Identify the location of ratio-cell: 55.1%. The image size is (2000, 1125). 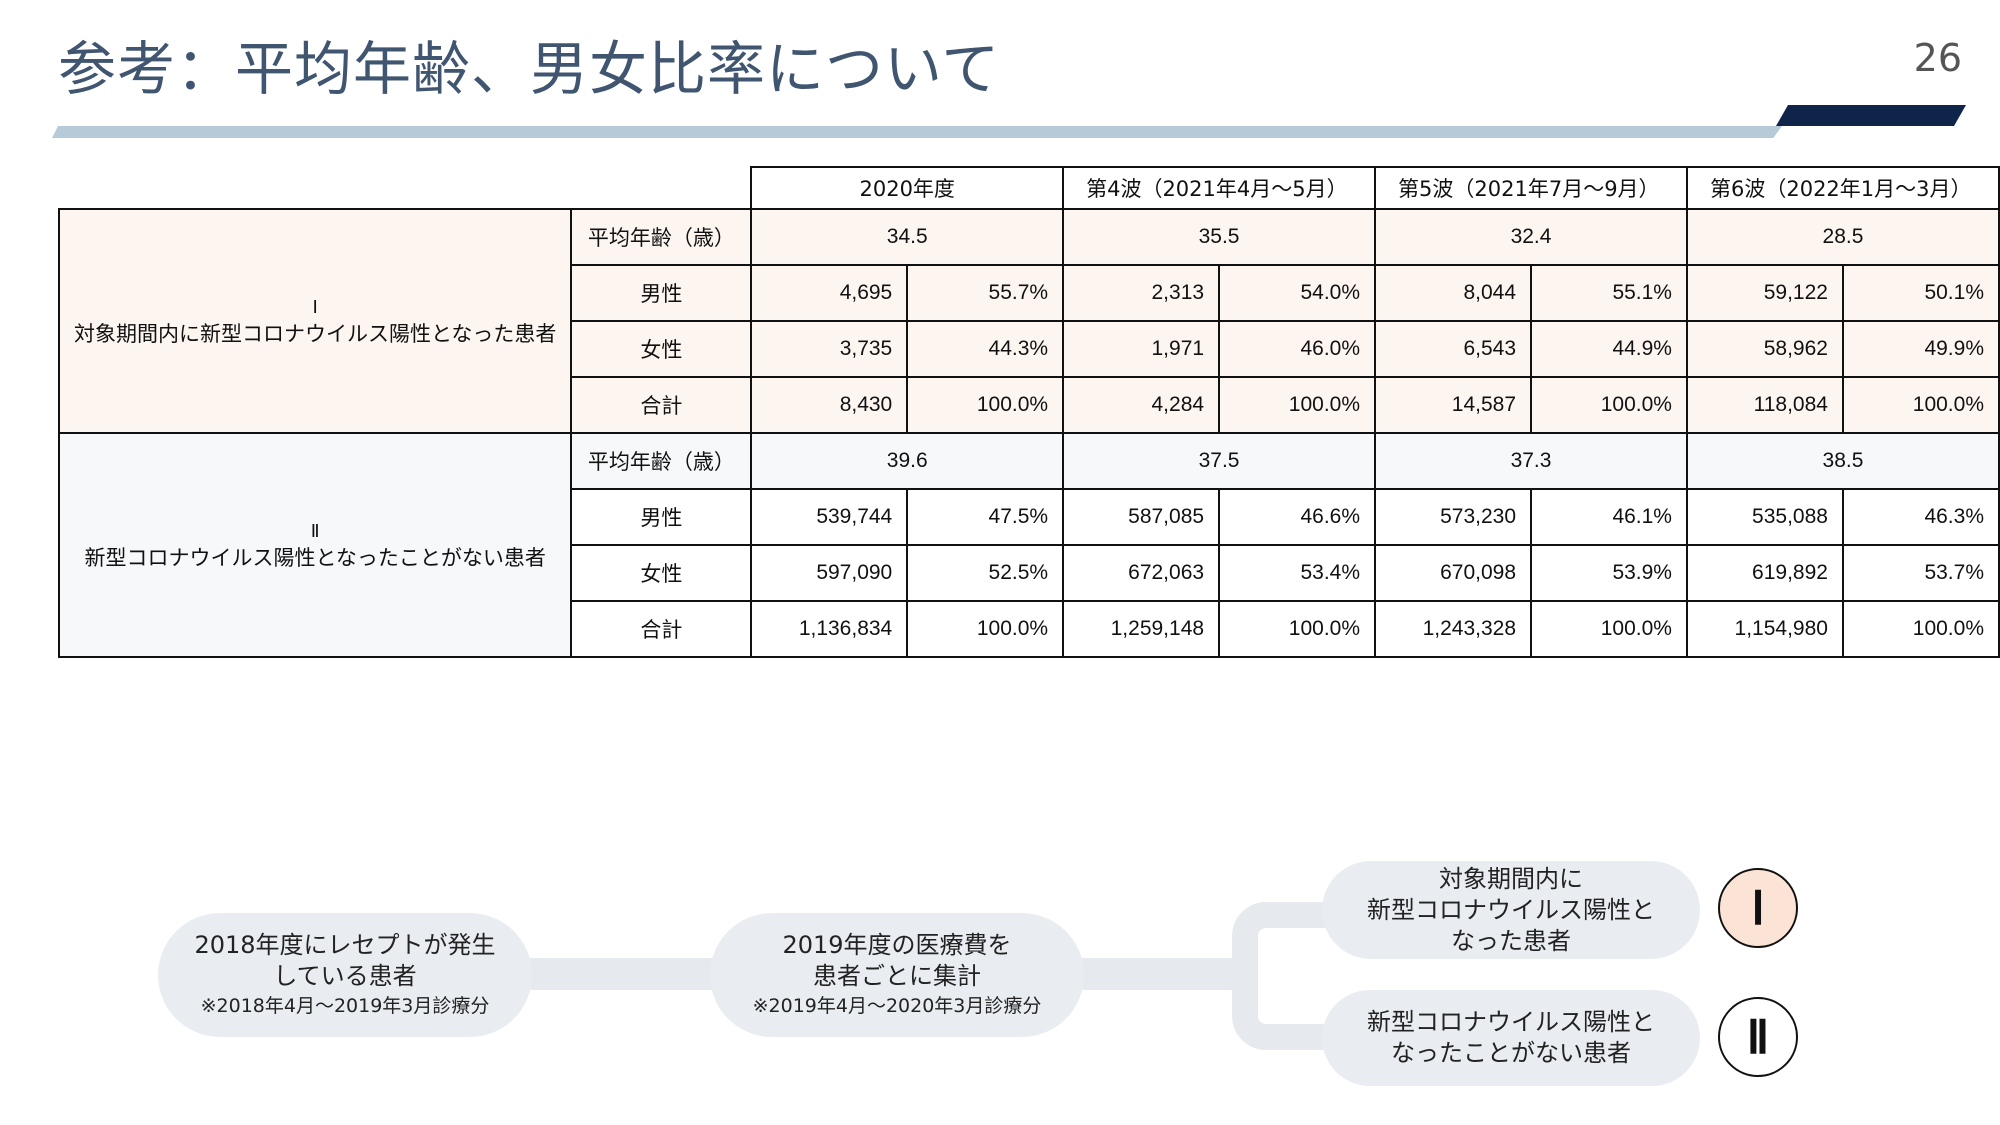
(1609, 293).